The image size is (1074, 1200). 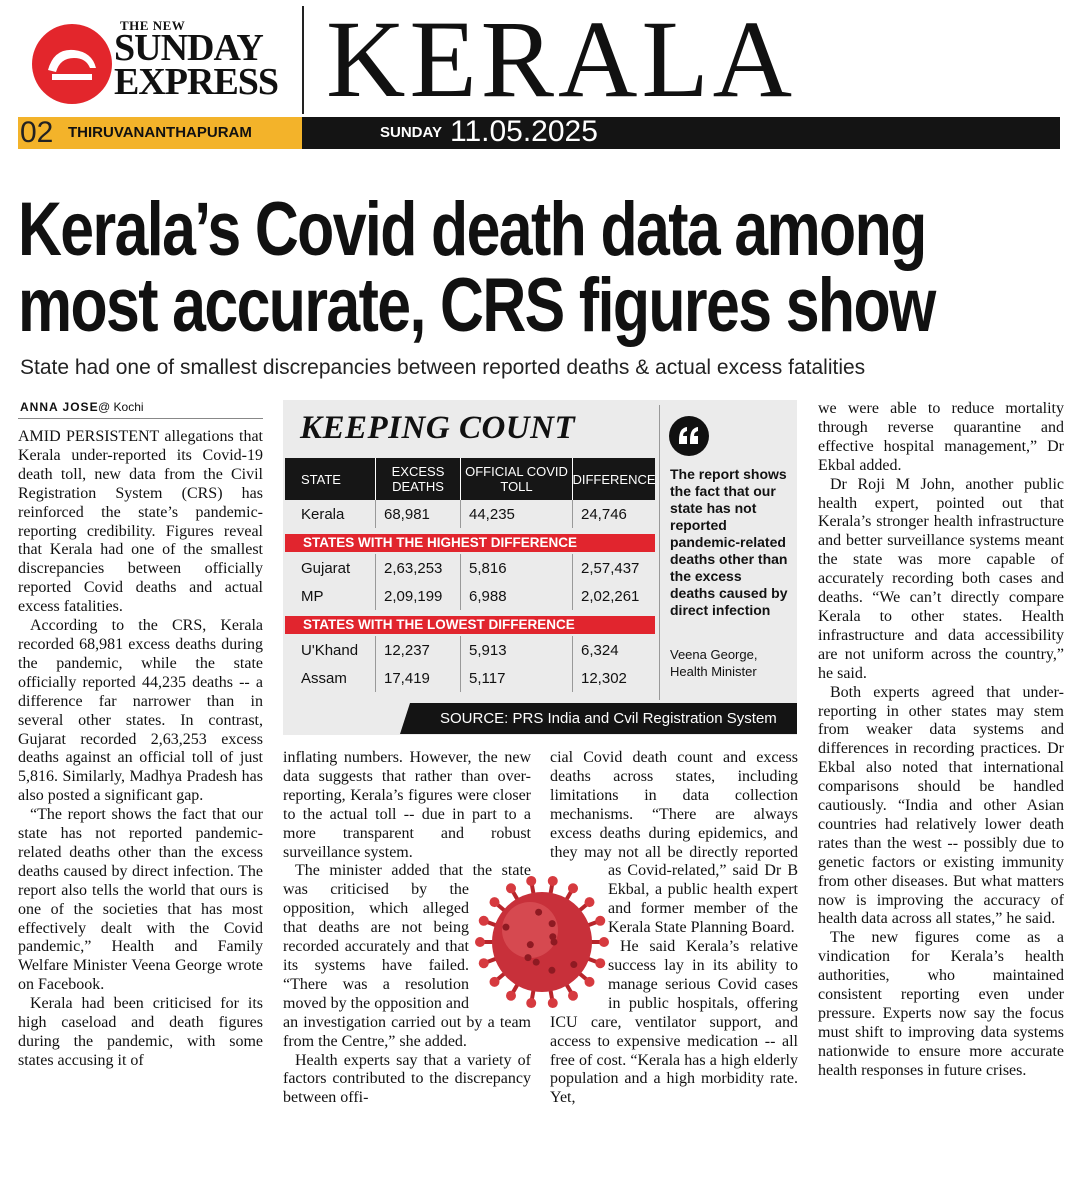 I want to click on infobox, so click(x=540, y=567).